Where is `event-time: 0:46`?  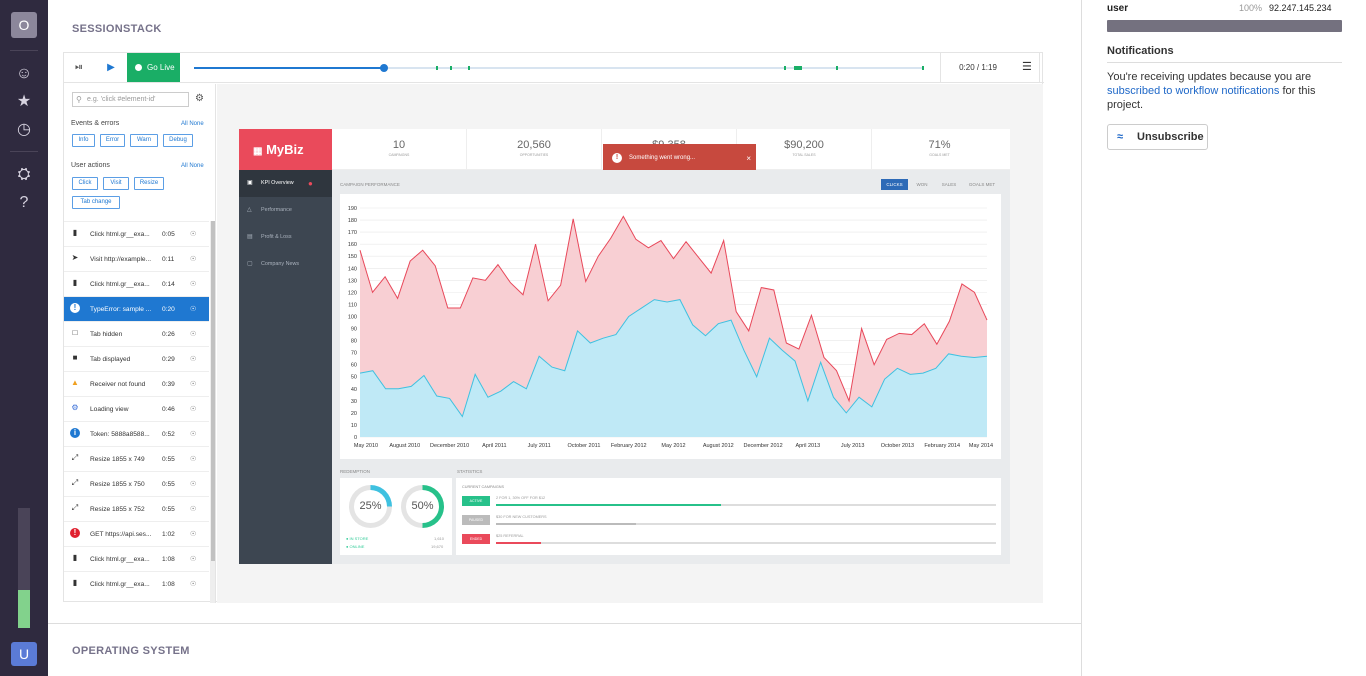
event-time: 0:46 is located at coordinates (168, 409).